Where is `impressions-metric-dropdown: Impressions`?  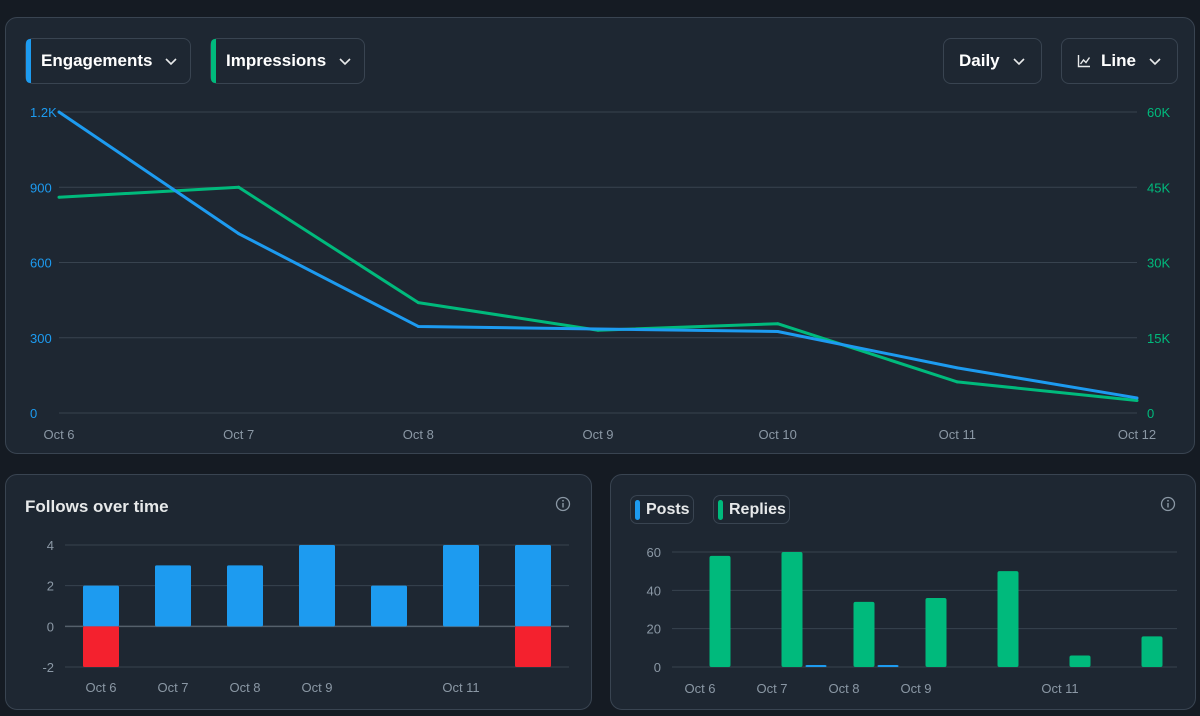 impressions-metric-dropdown: Impressions is located at coordinates (287, 61).